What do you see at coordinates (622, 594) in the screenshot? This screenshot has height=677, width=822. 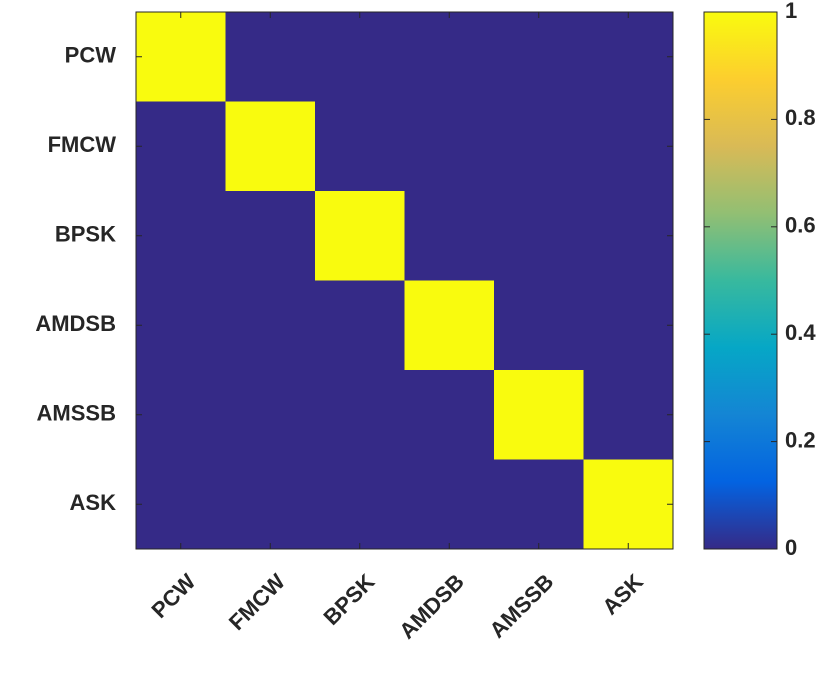 I see `x-tick-label: ASK` at bounding box center [622, 594].